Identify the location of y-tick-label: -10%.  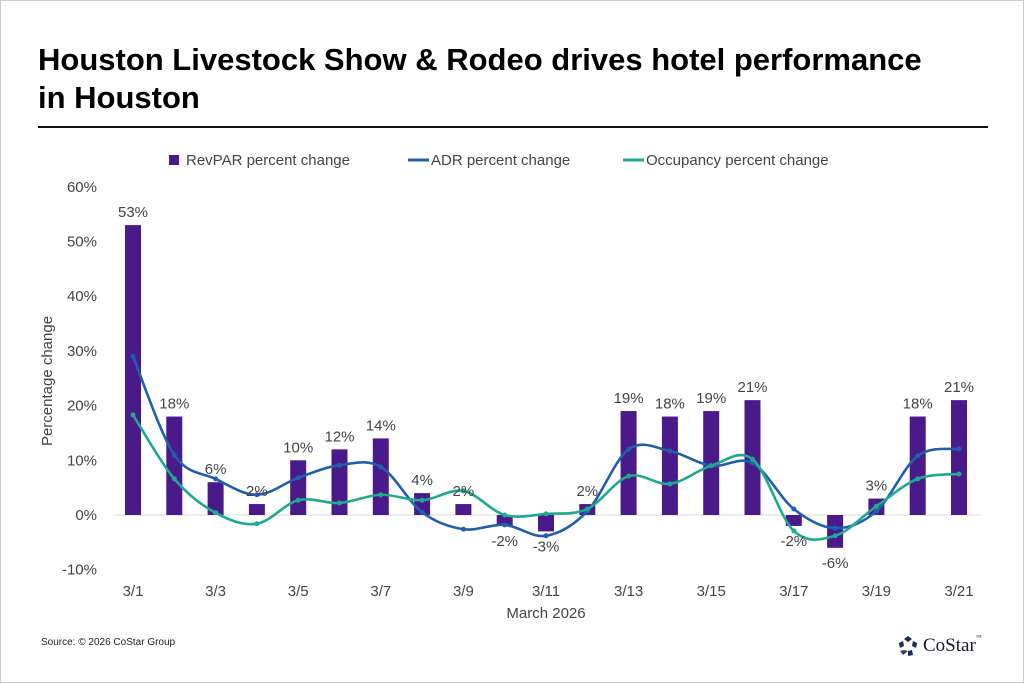
(79, 570).